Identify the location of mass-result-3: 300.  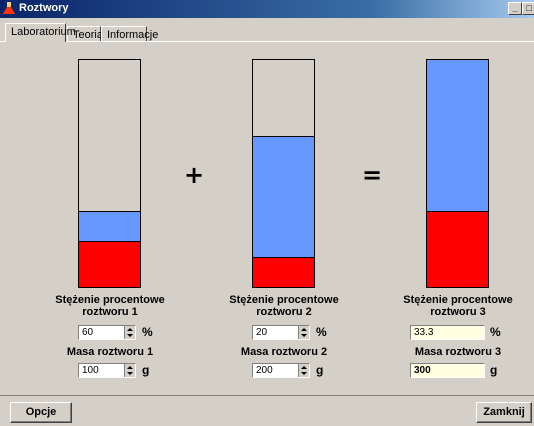
(447, 370).